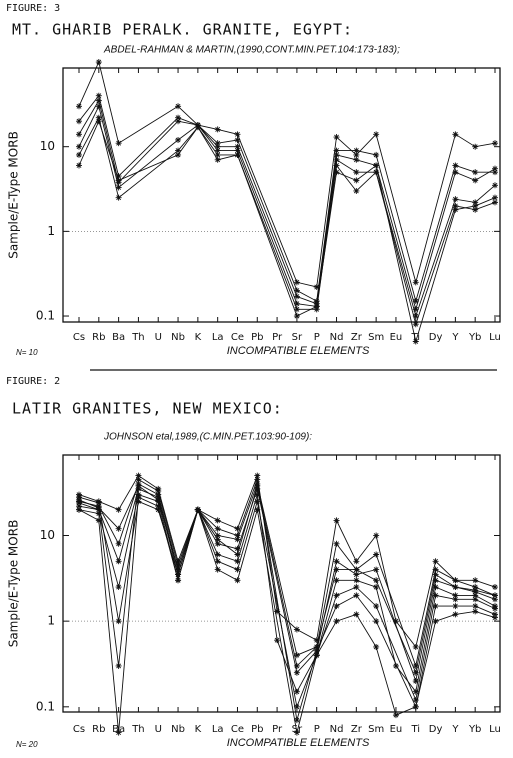  Describe the element at coordinates (178, 337) in the screenshot. I see `x-tick-label: Nb` at that location.